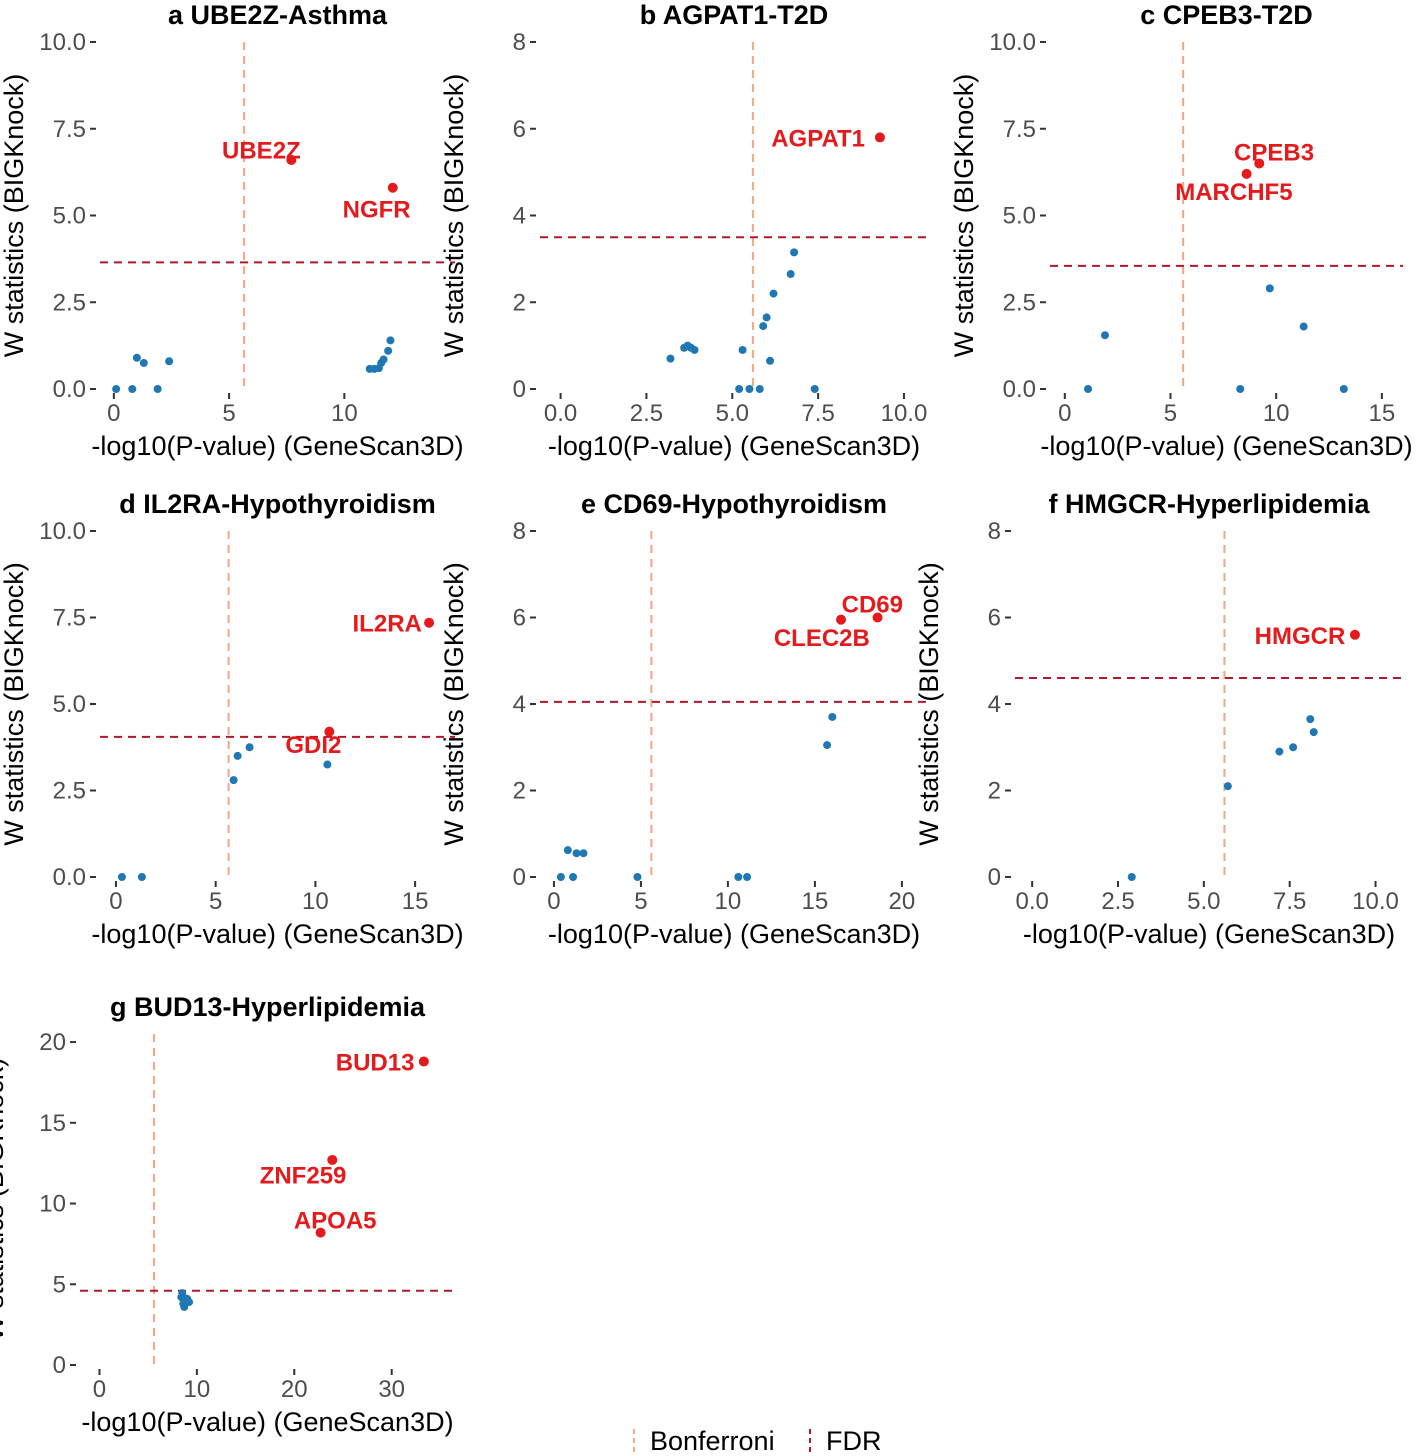 This screenshot has width=1416, height=1456. I want to click on x-tick-label: 7.5, so click(817, 413).